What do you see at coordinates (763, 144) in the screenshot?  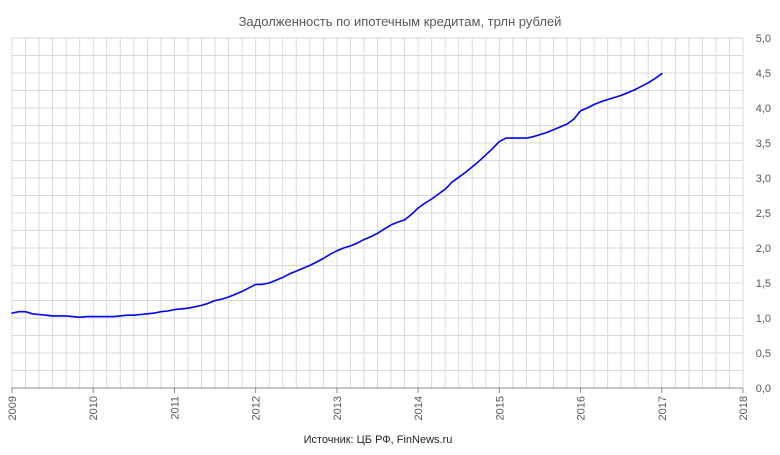 I see `y-tick-label: 3,5` at bounding box center [763, 144].